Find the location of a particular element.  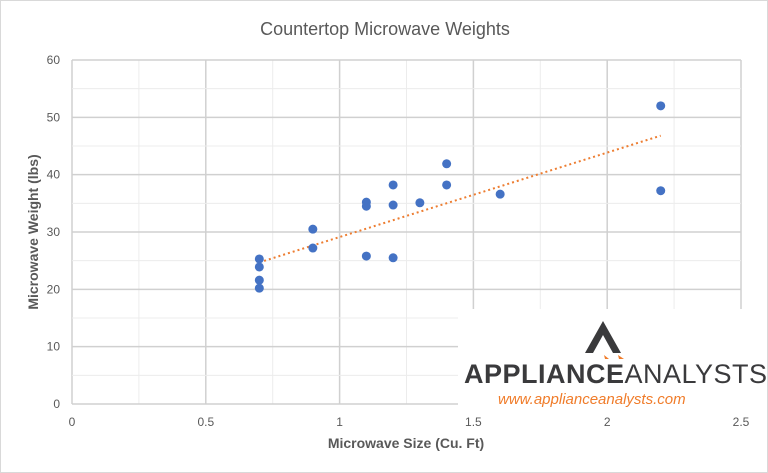

y-tick-label: 0 is located at coordinates (56, 404).